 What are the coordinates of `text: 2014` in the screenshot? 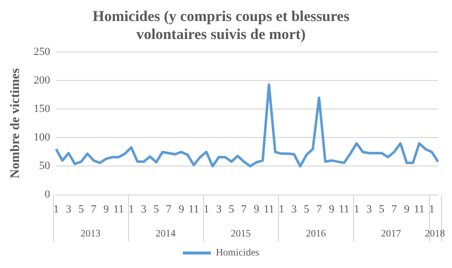 It's located at (166, 234).